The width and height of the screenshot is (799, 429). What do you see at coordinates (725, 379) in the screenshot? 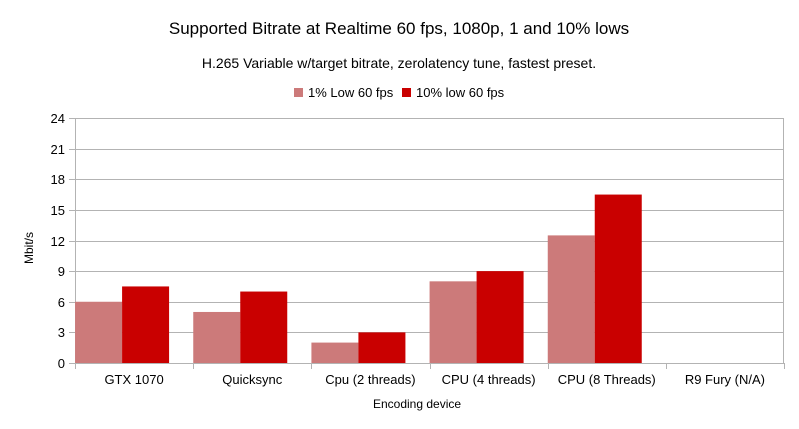
I see `x-tick-label: R9 Fury (N/A)` at bounding box center [725, 379].